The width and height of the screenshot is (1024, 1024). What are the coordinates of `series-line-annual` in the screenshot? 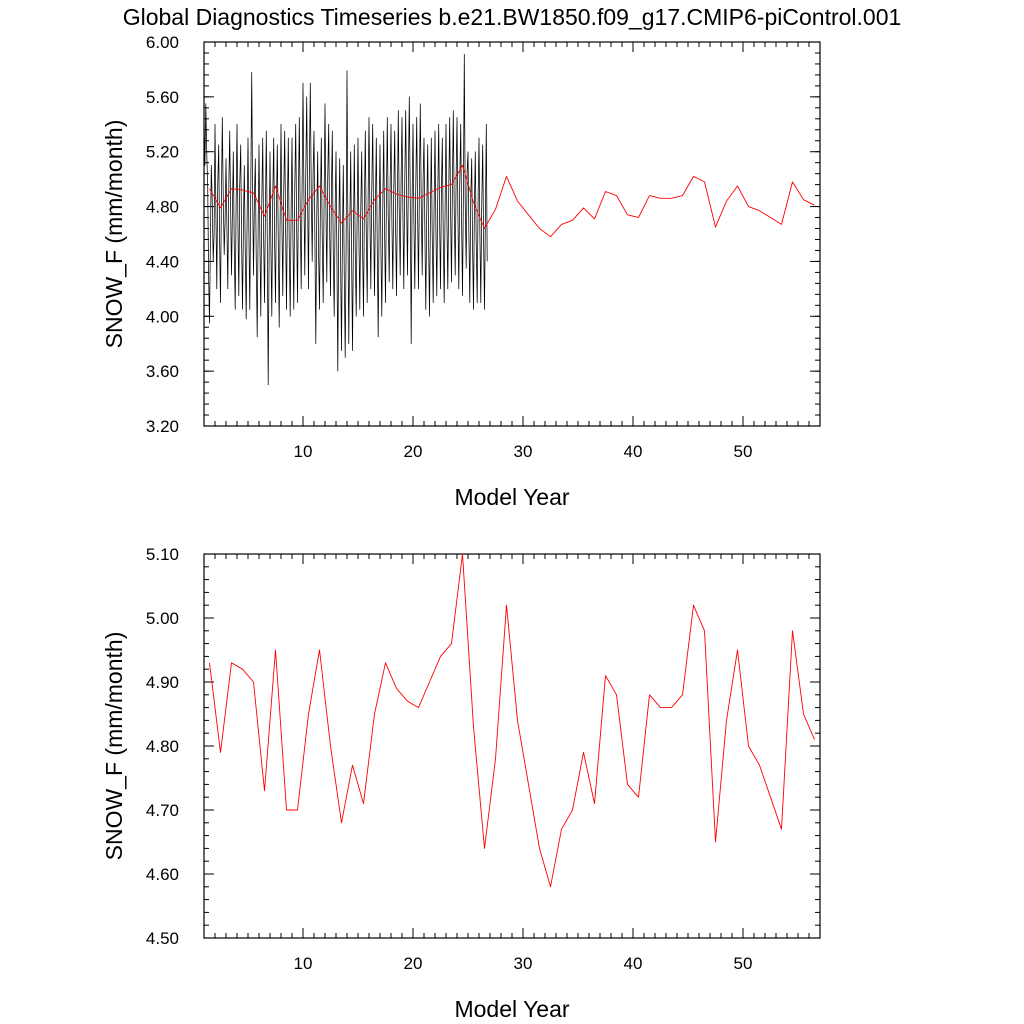 It's located at (512, 201).